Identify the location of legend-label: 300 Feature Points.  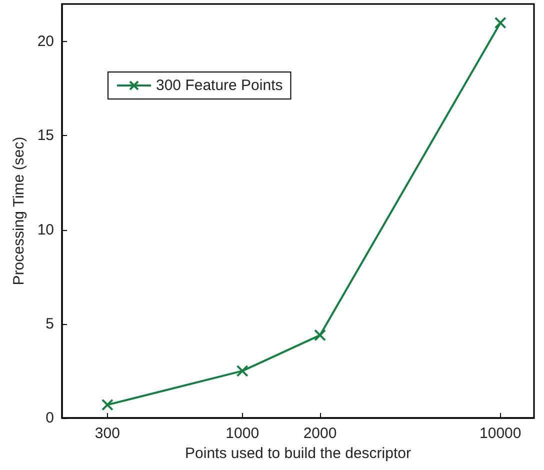
(219, 85).